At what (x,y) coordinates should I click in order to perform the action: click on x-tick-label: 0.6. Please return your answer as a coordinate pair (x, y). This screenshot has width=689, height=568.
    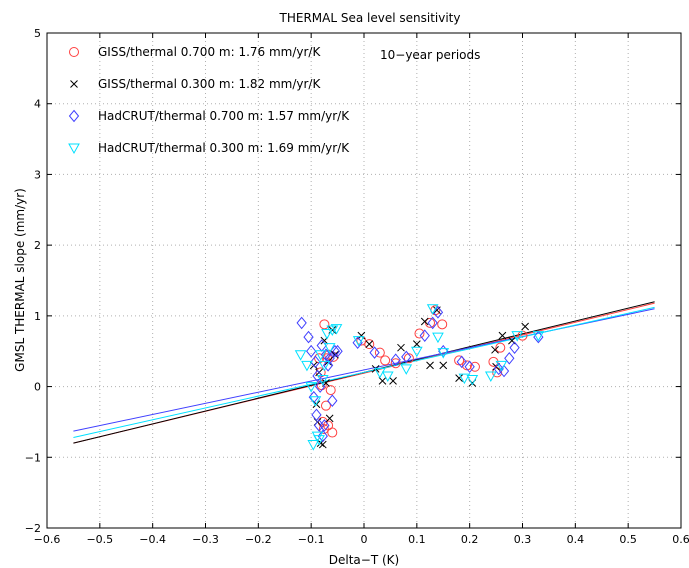
    Looking at the image, I should click on (680, 539).